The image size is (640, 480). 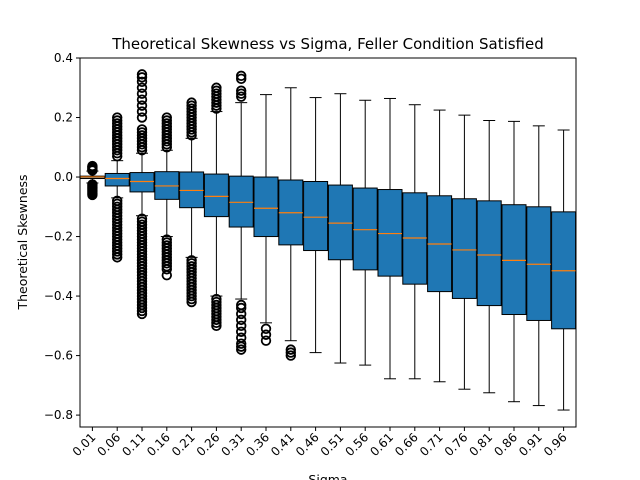 I want to click on y-axis-label: Theoretical Skewness, so click(x=22, y=242).